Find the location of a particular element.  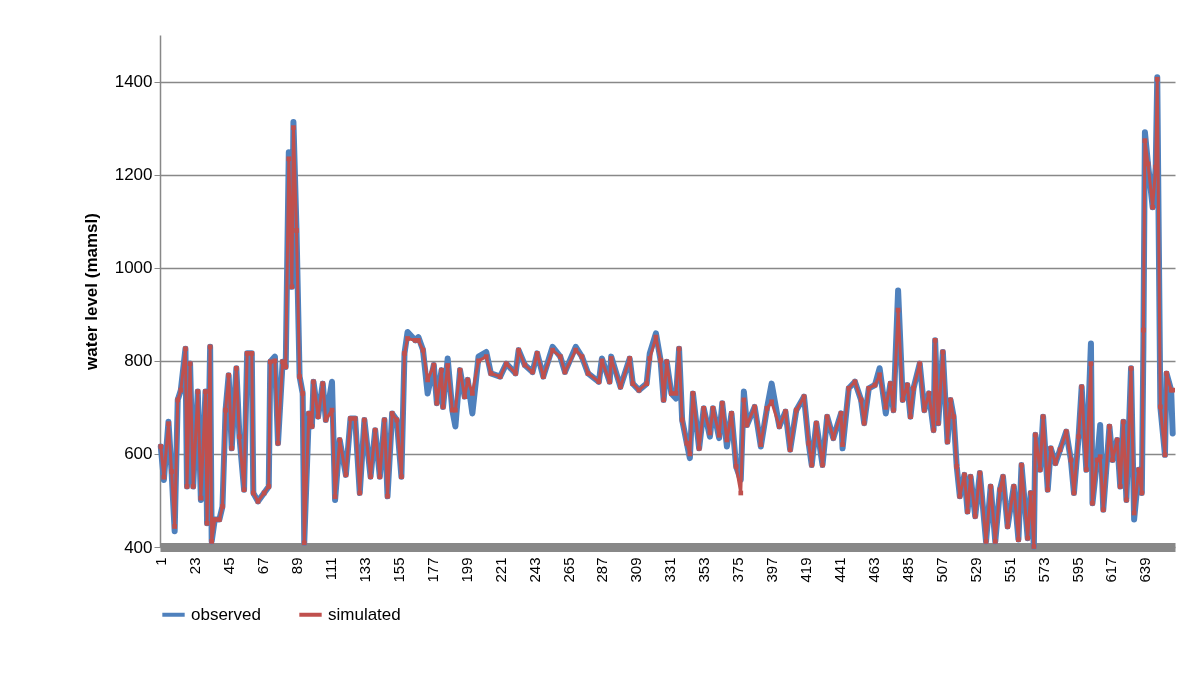

x-tick-label: 265 is located at coordinates (568, 570).